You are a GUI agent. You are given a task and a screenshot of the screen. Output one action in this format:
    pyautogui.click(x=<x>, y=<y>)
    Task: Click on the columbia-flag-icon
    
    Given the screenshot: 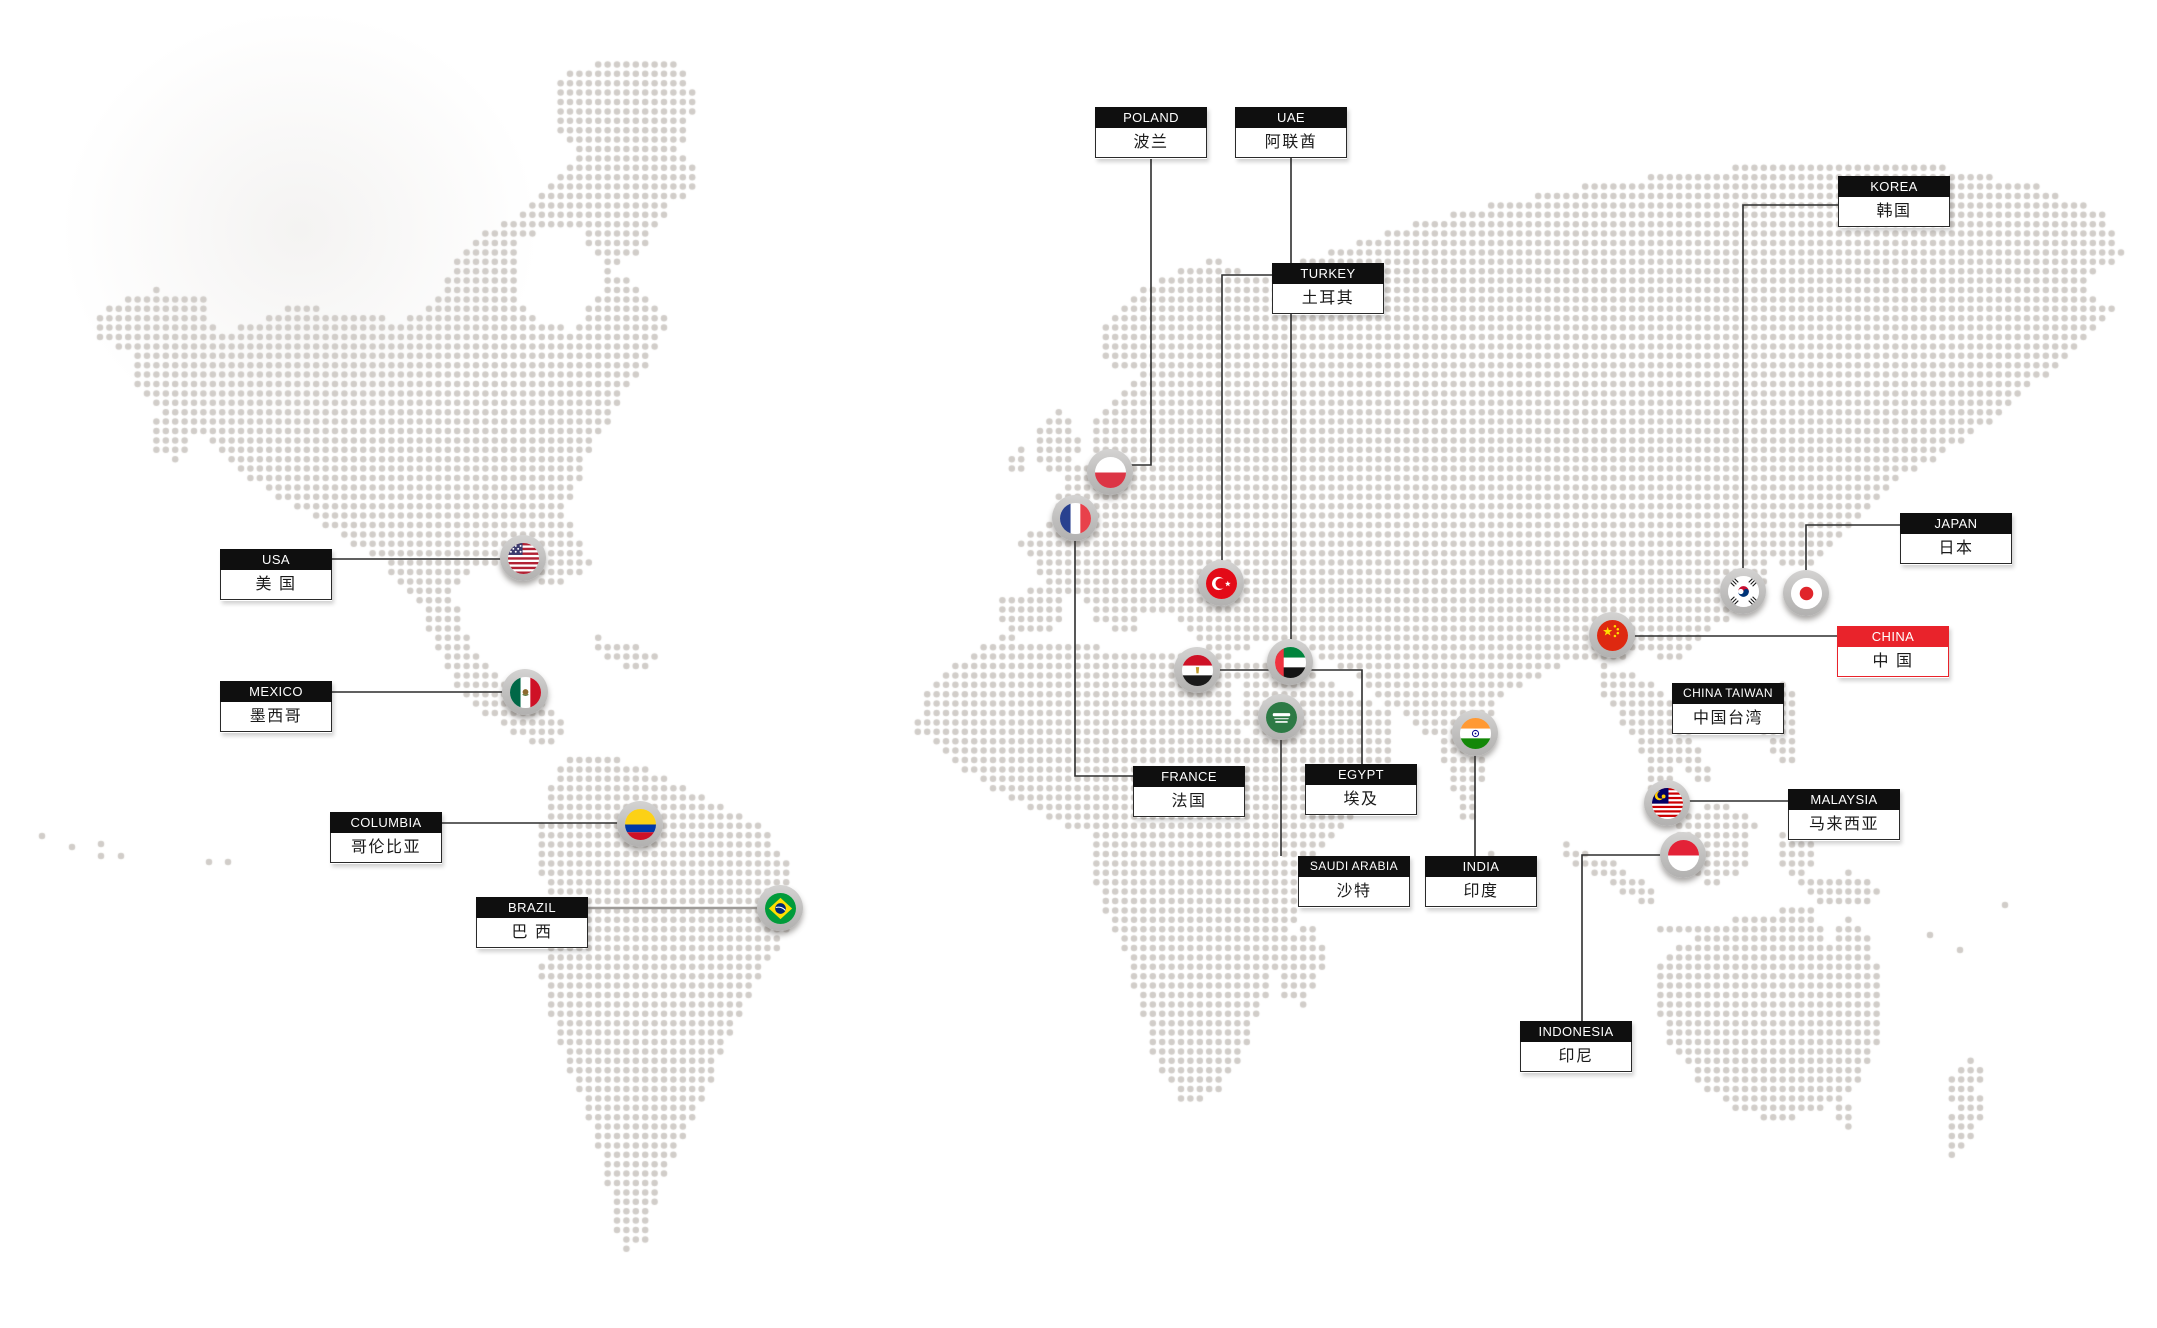 What is the action you would take?
    pyautogui.click(x=640, y=824)
    